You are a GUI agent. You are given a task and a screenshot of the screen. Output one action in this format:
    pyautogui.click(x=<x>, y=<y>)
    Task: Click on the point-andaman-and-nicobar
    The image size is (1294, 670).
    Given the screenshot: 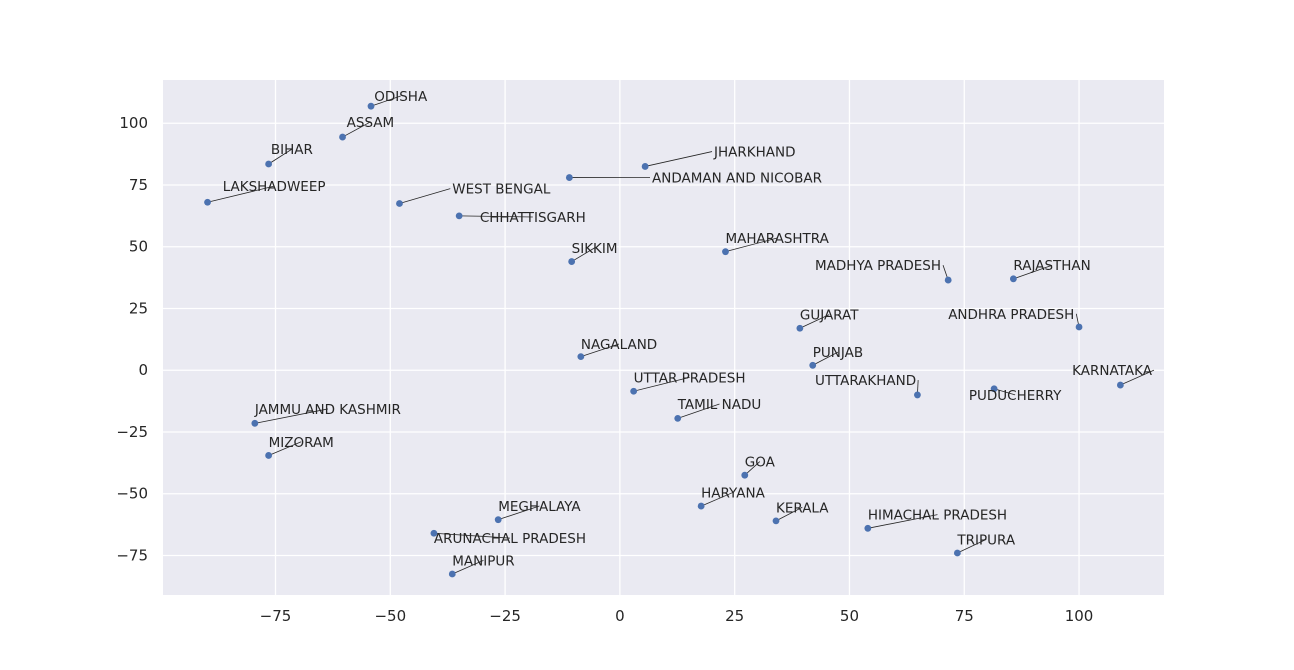 What is the action you would take?
    pyautogui.click(x=569, y=177)
    